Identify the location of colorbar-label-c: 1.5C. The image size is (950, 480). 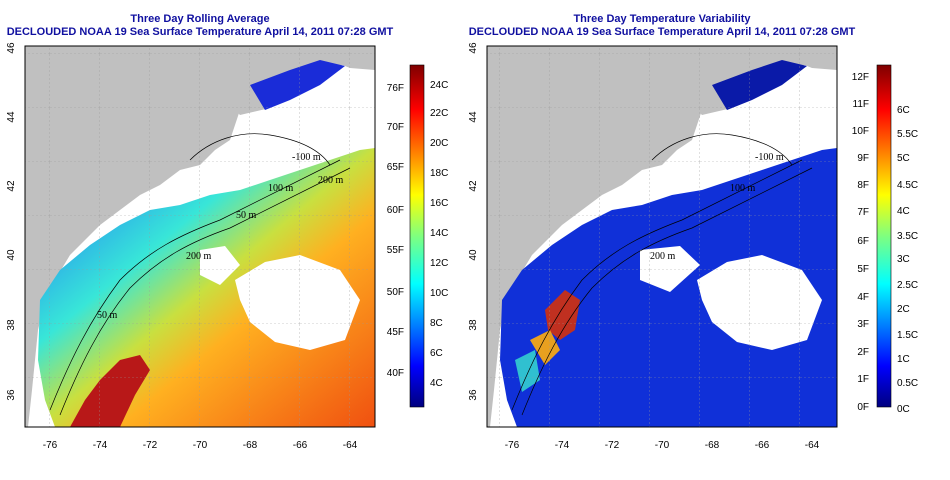
(907, 335).